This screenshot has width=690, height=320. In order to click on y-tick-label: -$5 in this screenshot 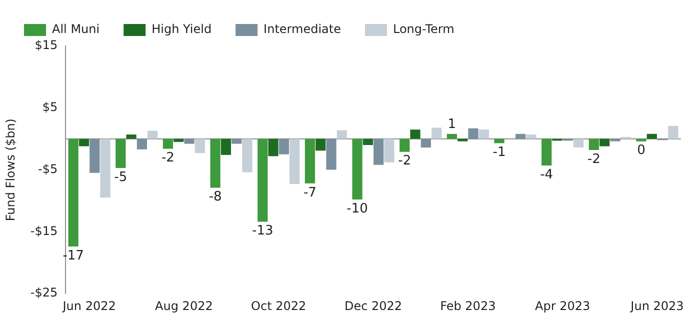, I will do `click(48, 169)`.